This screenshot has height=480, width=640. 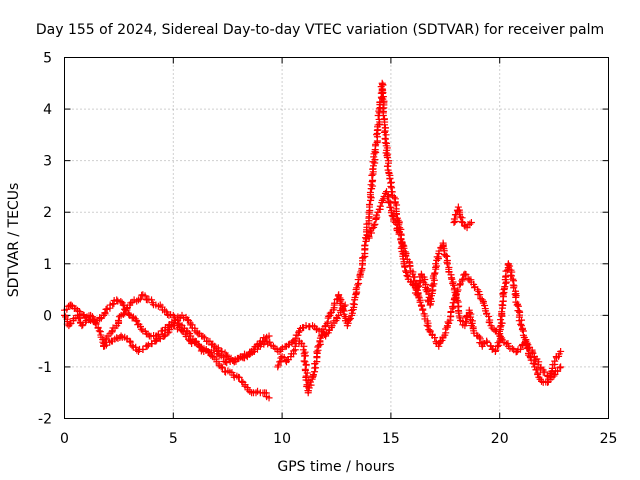 I want to click on x-tick-label: 10, so click(x=282, y=439).